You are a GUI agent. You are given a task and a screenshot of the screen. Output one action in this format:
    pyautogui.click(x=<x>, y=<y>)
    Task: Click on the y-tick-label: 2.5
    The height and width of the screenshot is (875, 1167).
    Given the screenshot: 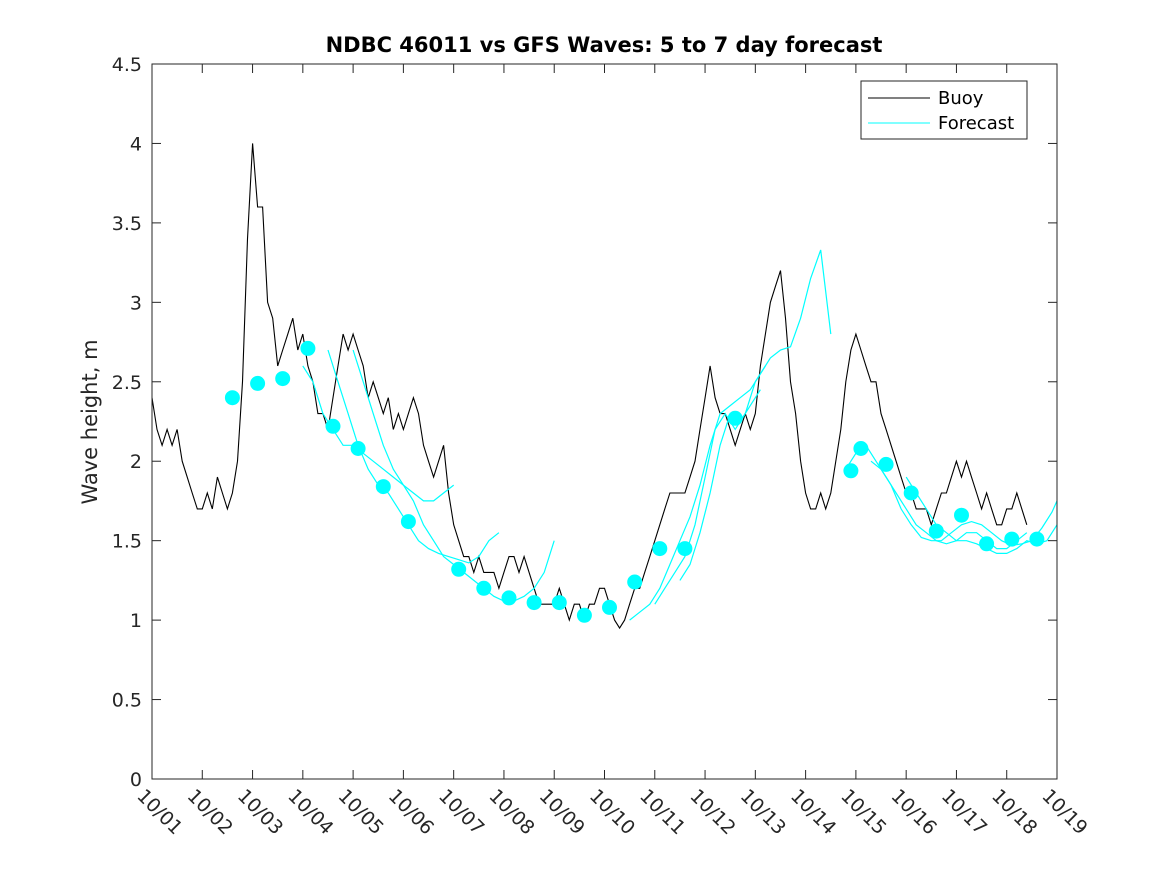 What is the action you would take?
    pyautogui.click(x=127, y=383)
    